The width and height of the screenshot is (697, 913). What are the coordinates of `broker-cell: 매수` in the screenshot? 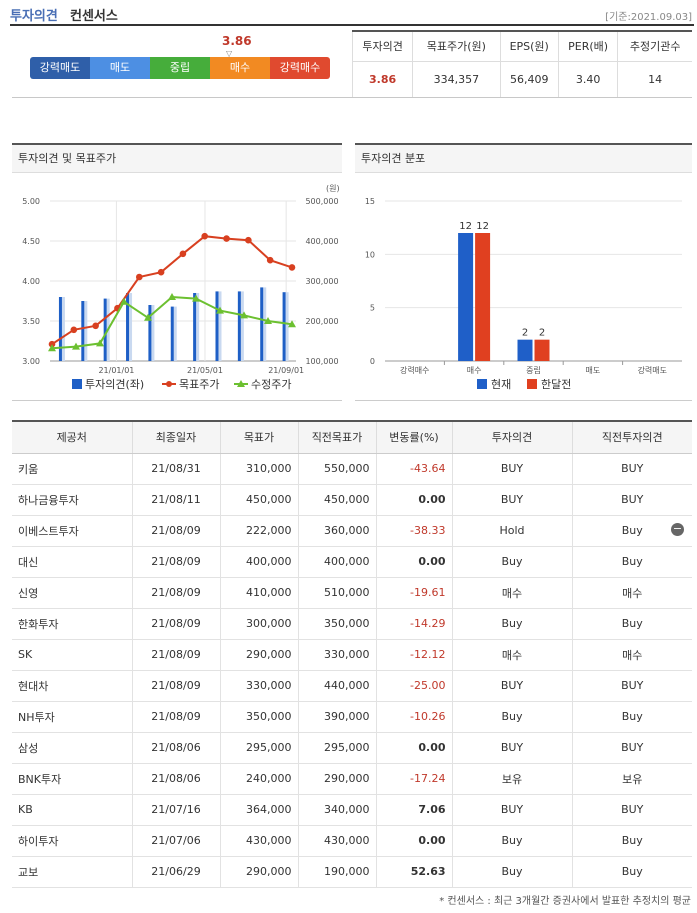 It's located at (511, 593).